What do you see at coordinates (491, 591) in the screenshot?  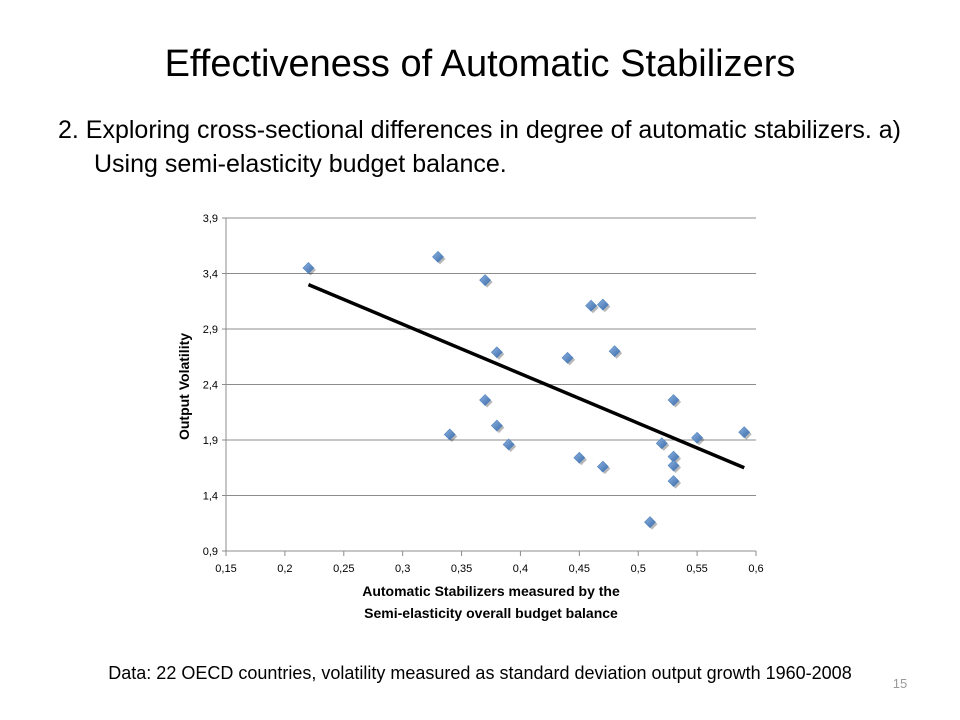 I see `x-axis-label: Automatic Stabilizers measured by the` at bounding box center [491, 591].